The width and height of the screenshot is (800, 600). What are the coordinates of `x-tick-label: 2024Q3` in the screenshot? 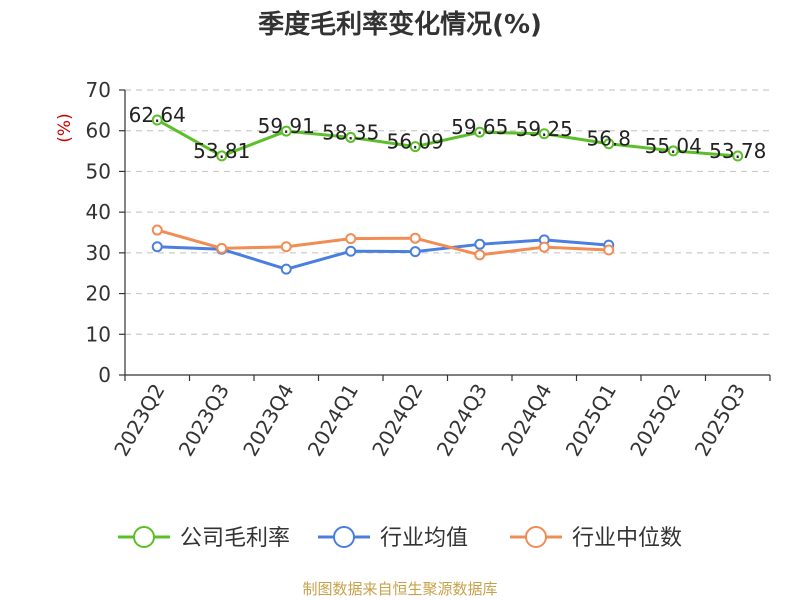 It's located at (462, 420).